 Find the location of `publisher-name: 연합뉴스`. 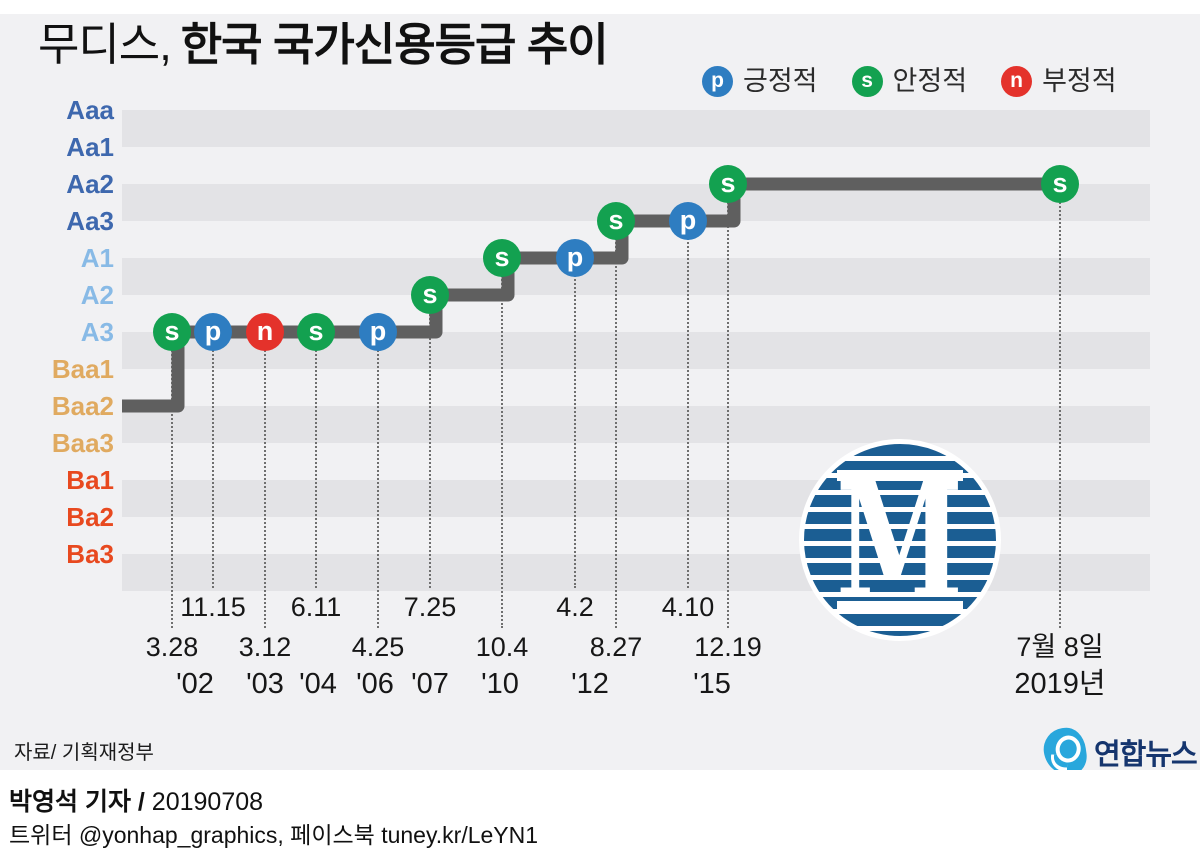

publisher-name: 연합뉴스 is located at coordinates (1146, 754).